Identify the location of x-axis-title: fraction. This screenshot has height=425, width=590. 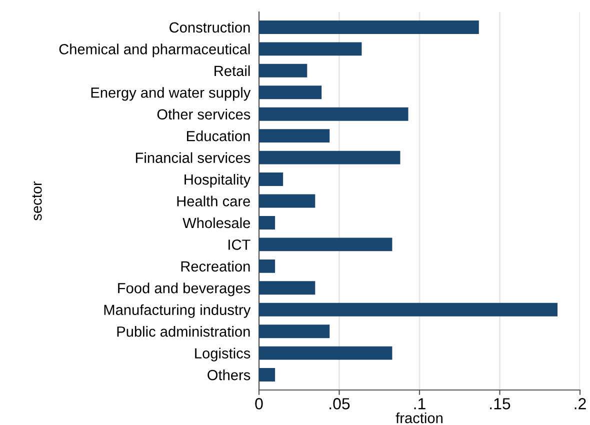
(419, 418).